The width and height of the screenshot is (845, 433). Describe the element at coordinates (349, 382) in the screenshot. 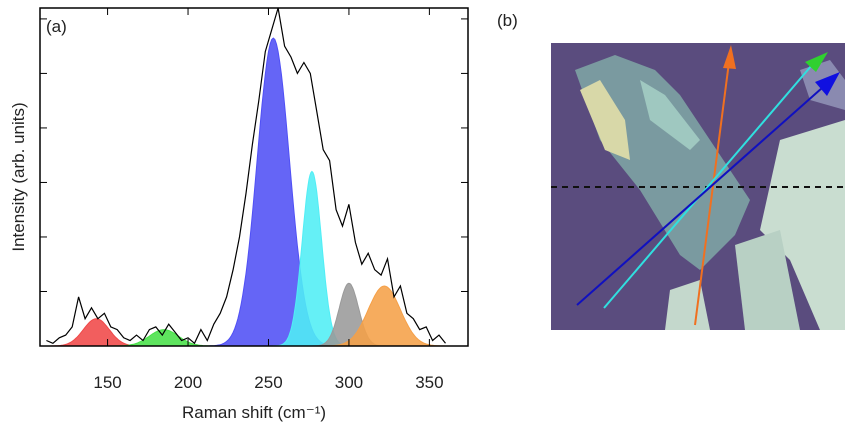

I see `x-tick-label: 300` at that location.